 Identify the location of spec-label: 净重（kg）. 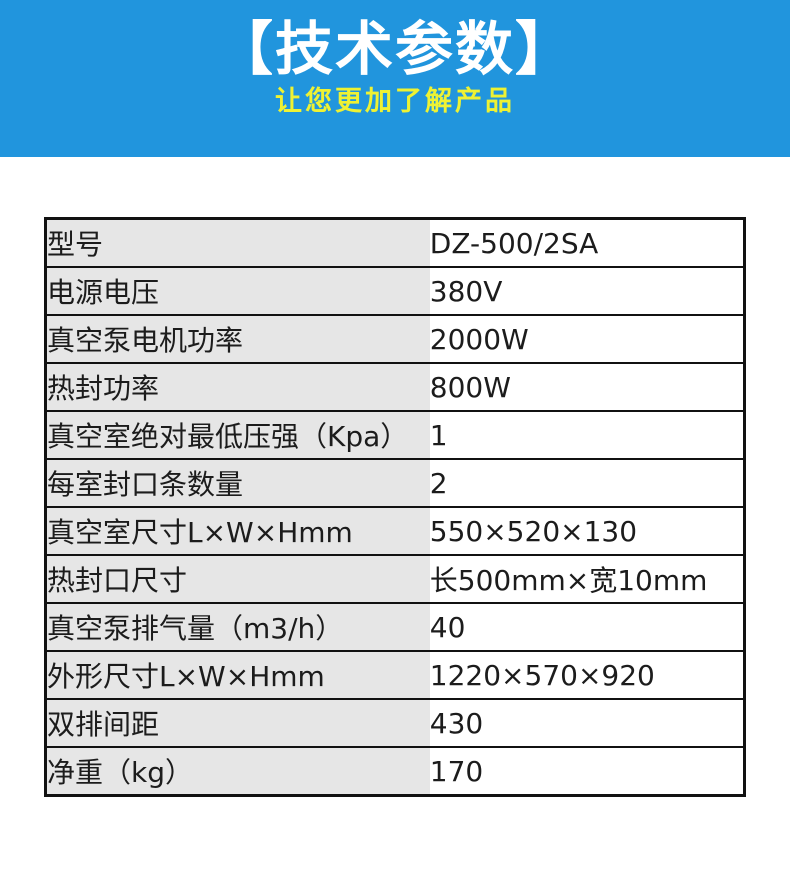
(237, 771).